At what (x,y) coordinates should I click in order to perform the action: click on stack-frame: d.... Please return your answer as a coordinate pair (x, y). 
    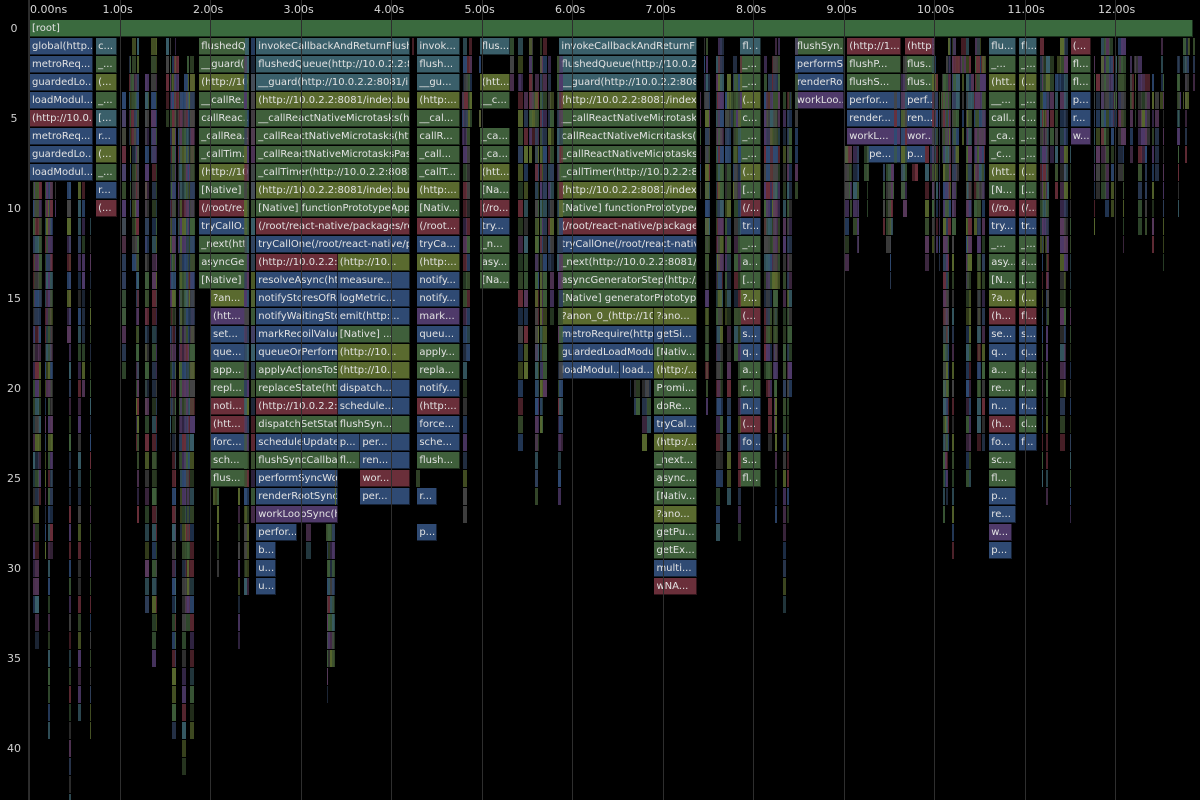
    Looking at the image, I should click on (1028, 424).